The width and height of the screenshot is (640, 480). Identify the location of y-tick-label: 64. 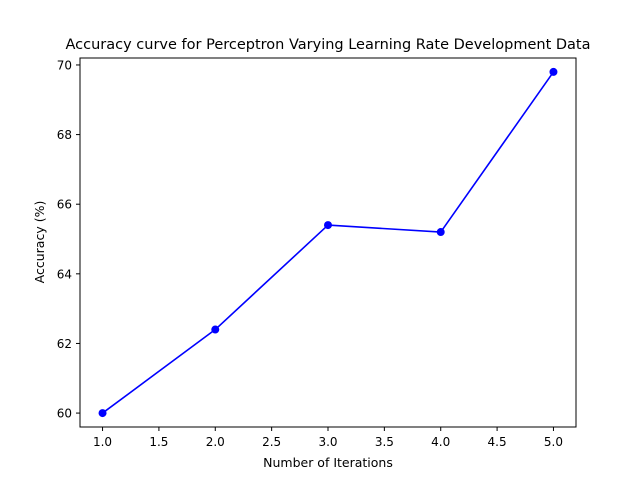
(64, 274).